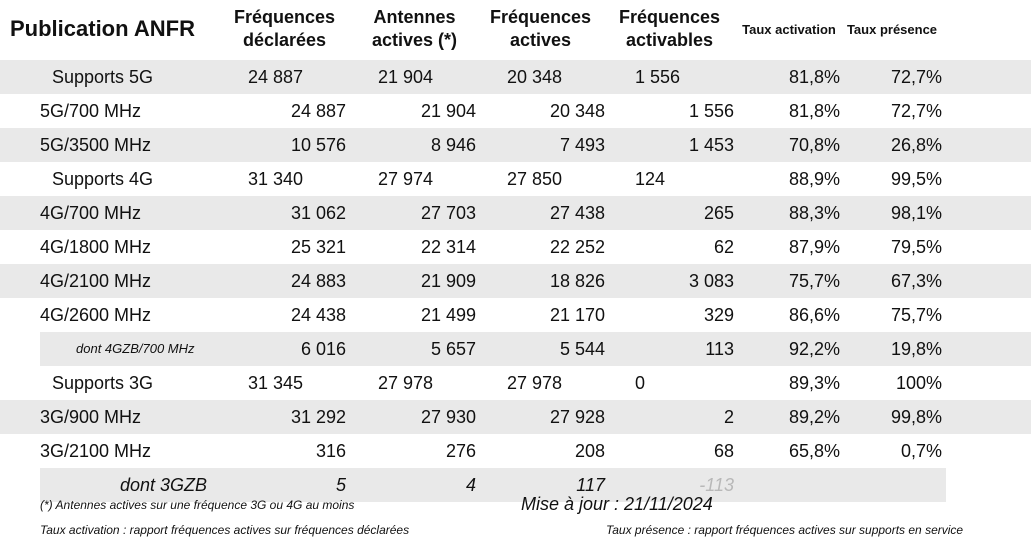  Describe the element at coordinates (669, 17) in the screenshot. I see `header-freq-activables-line1: Fréquences` at that location.